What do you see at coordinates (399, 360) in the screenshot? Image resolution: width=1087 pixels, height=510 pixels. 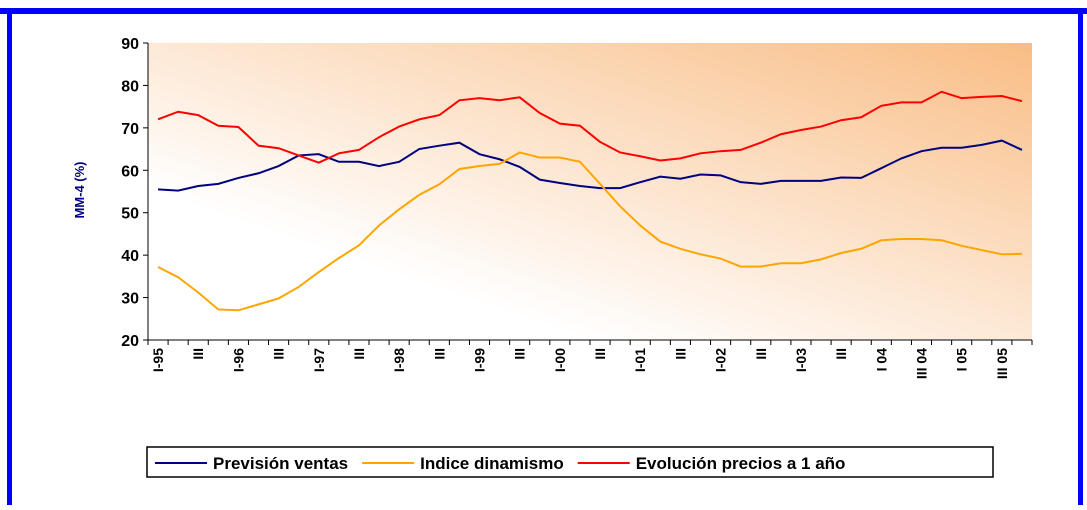 I see `x-tick-label: I-98` at bounding box center [399, 360].